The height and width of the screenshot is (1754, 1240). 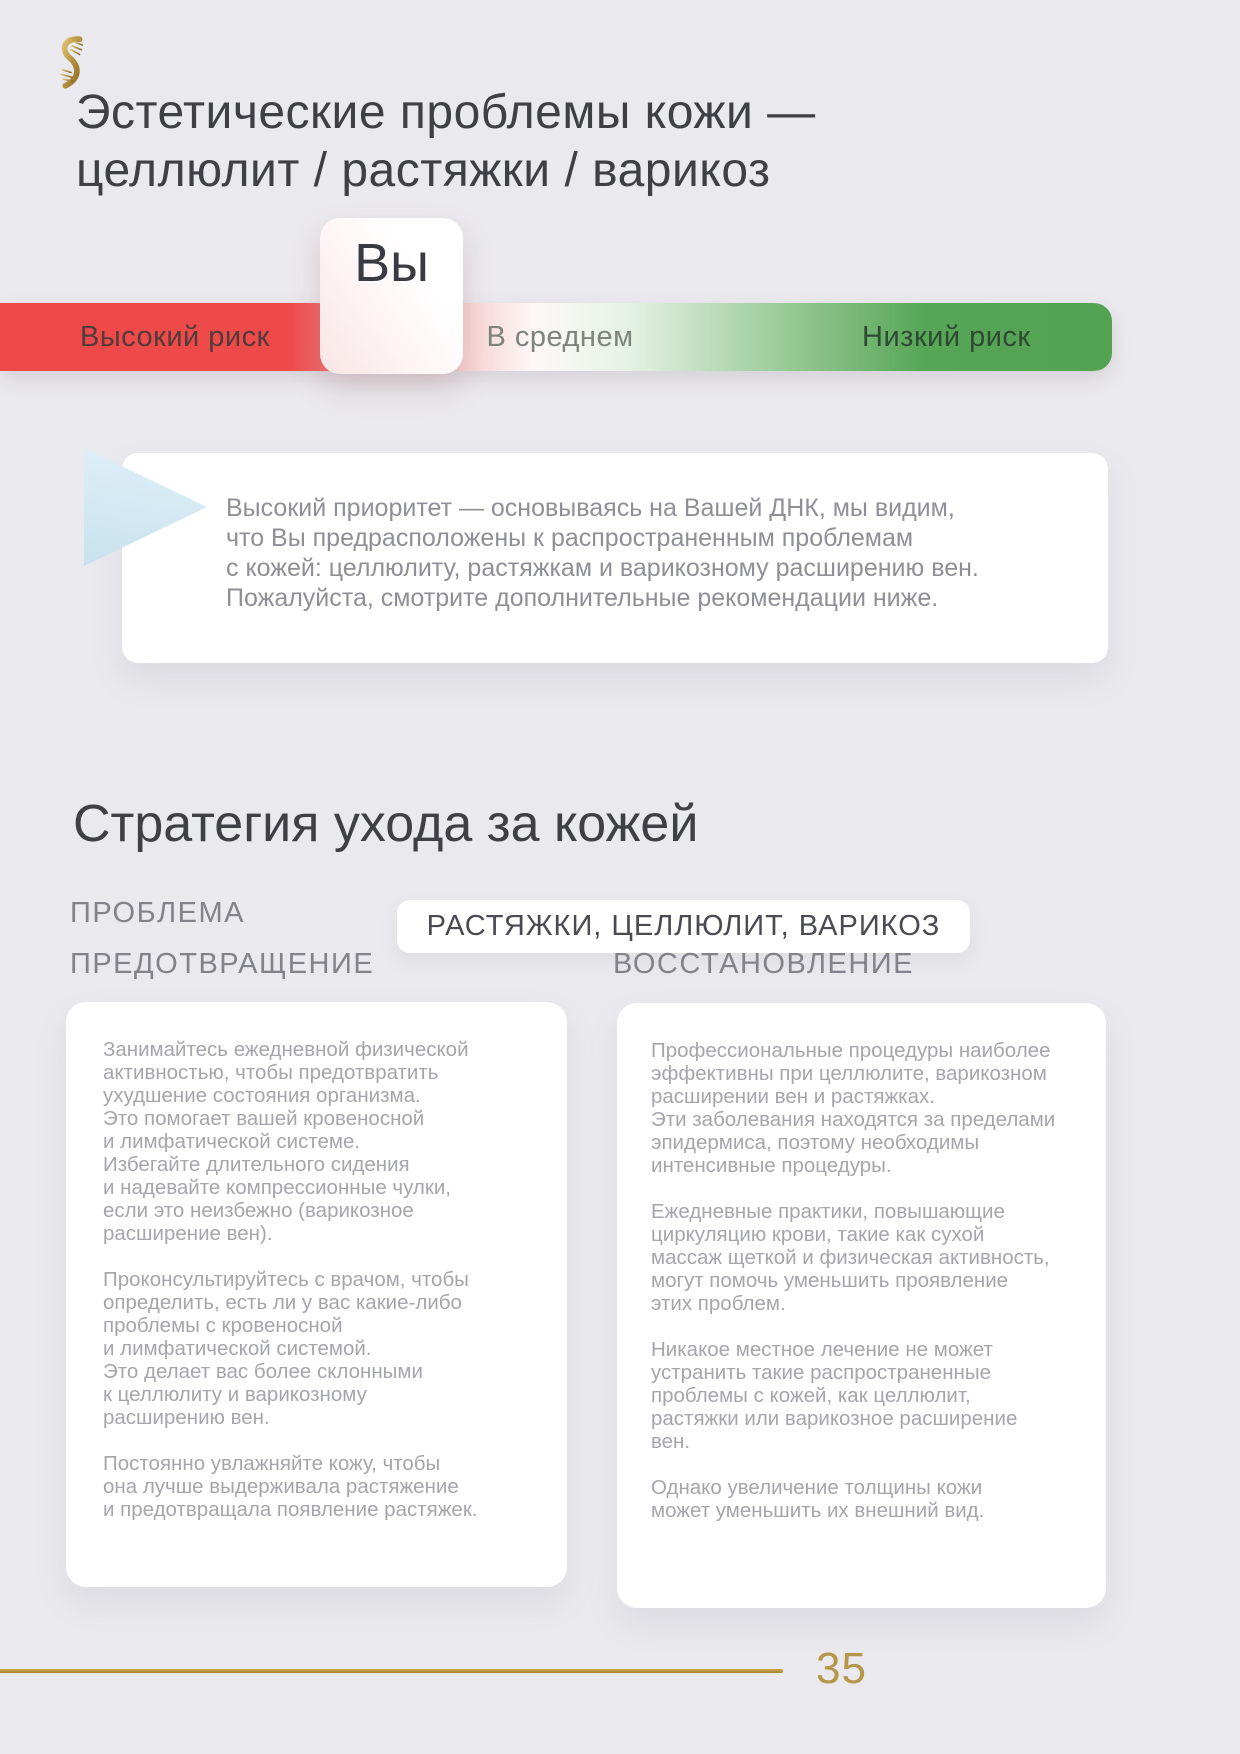 What do you see at coordinates (386, 824) in the screenshot?
I see `section-title: Стратегия ухода за кожей` at bounding box center [386, 824].